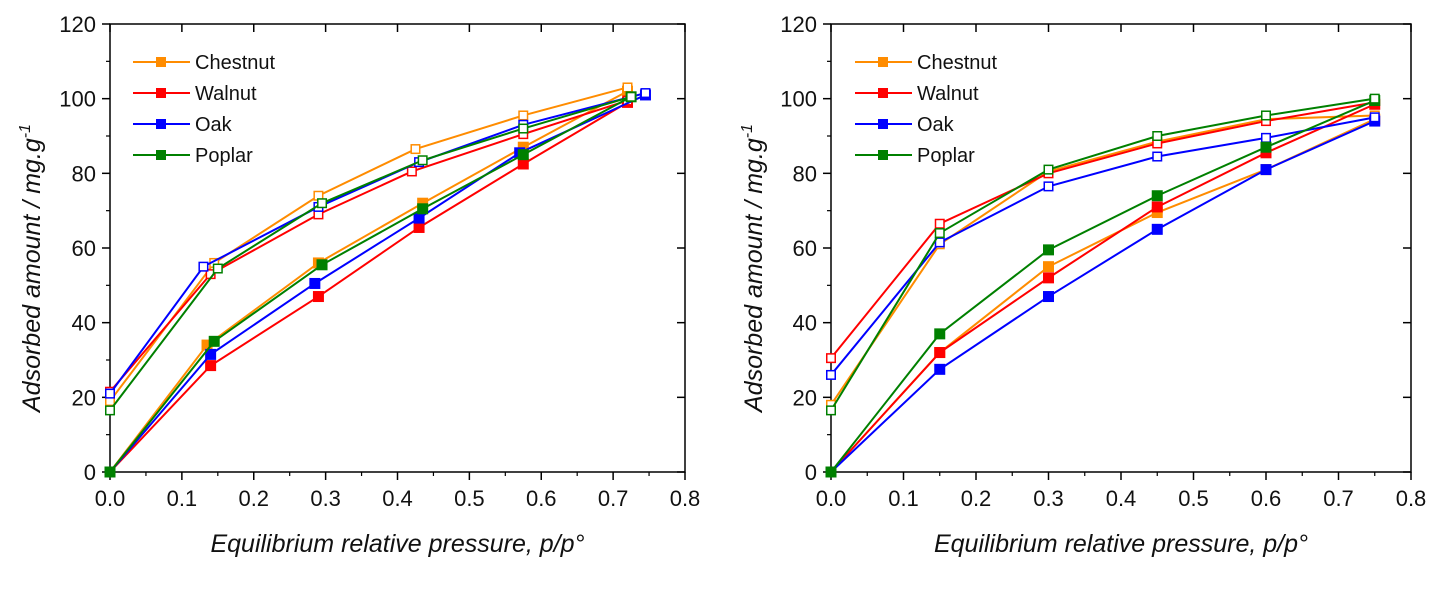  Describe the element at coordinates (1121, 544) in the screenshot. I see `chart2-x-axis-title: Equilibrium relative pressure, p/p°` at that location.